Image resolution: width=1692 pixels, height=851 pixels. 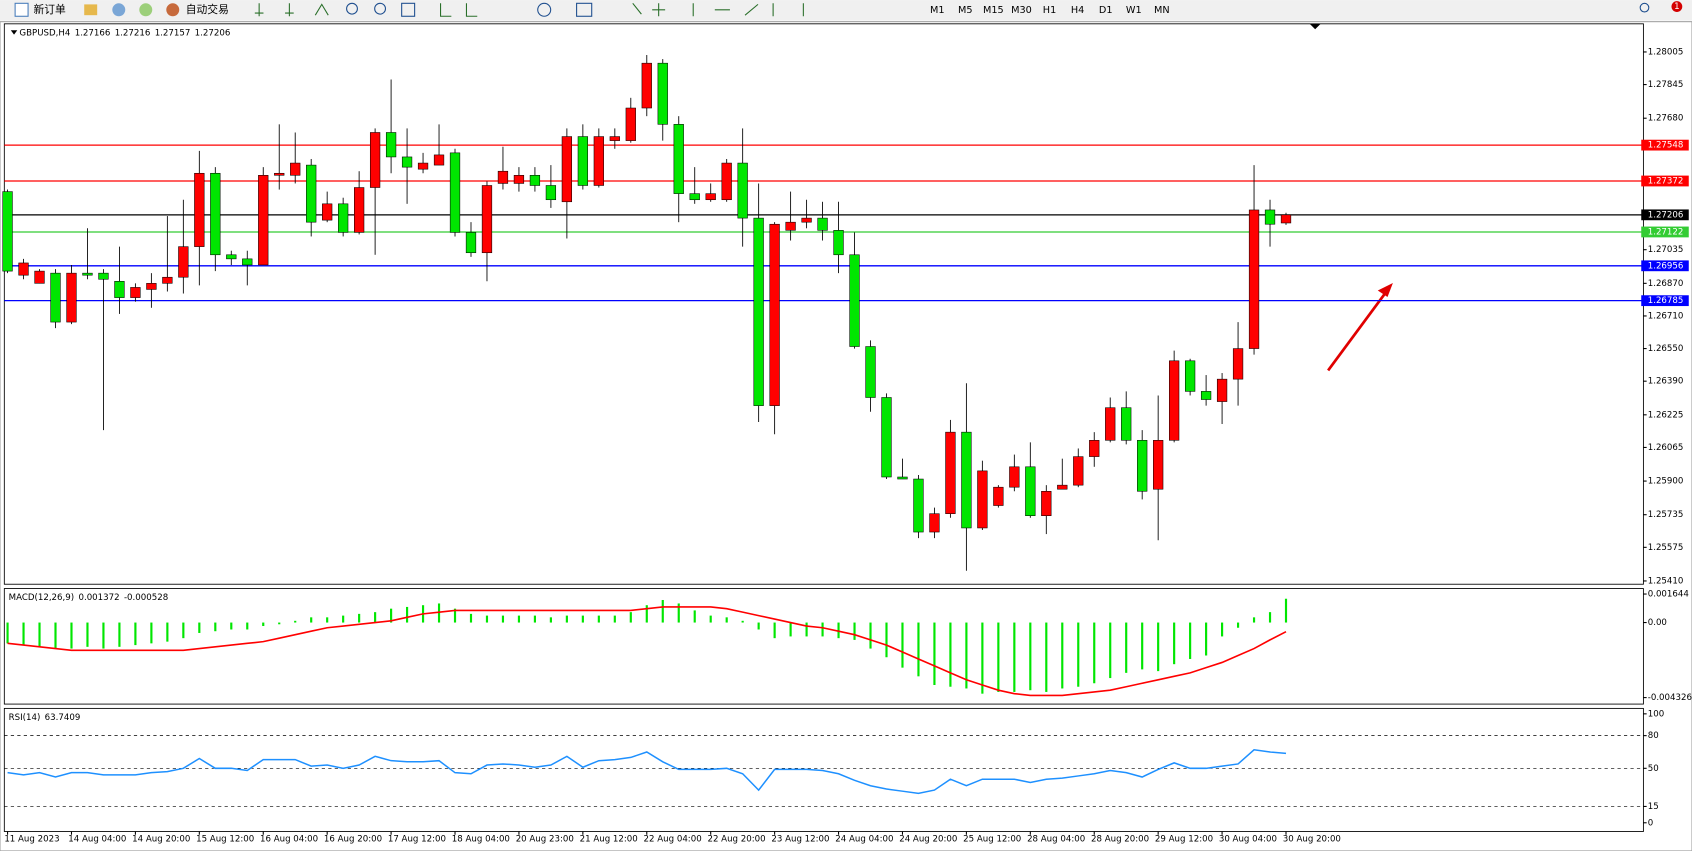 What do you see at coordinates (25, 718) in the screenshot?
I see `header-value: RSI(14)` at bounding box center [25, 718].